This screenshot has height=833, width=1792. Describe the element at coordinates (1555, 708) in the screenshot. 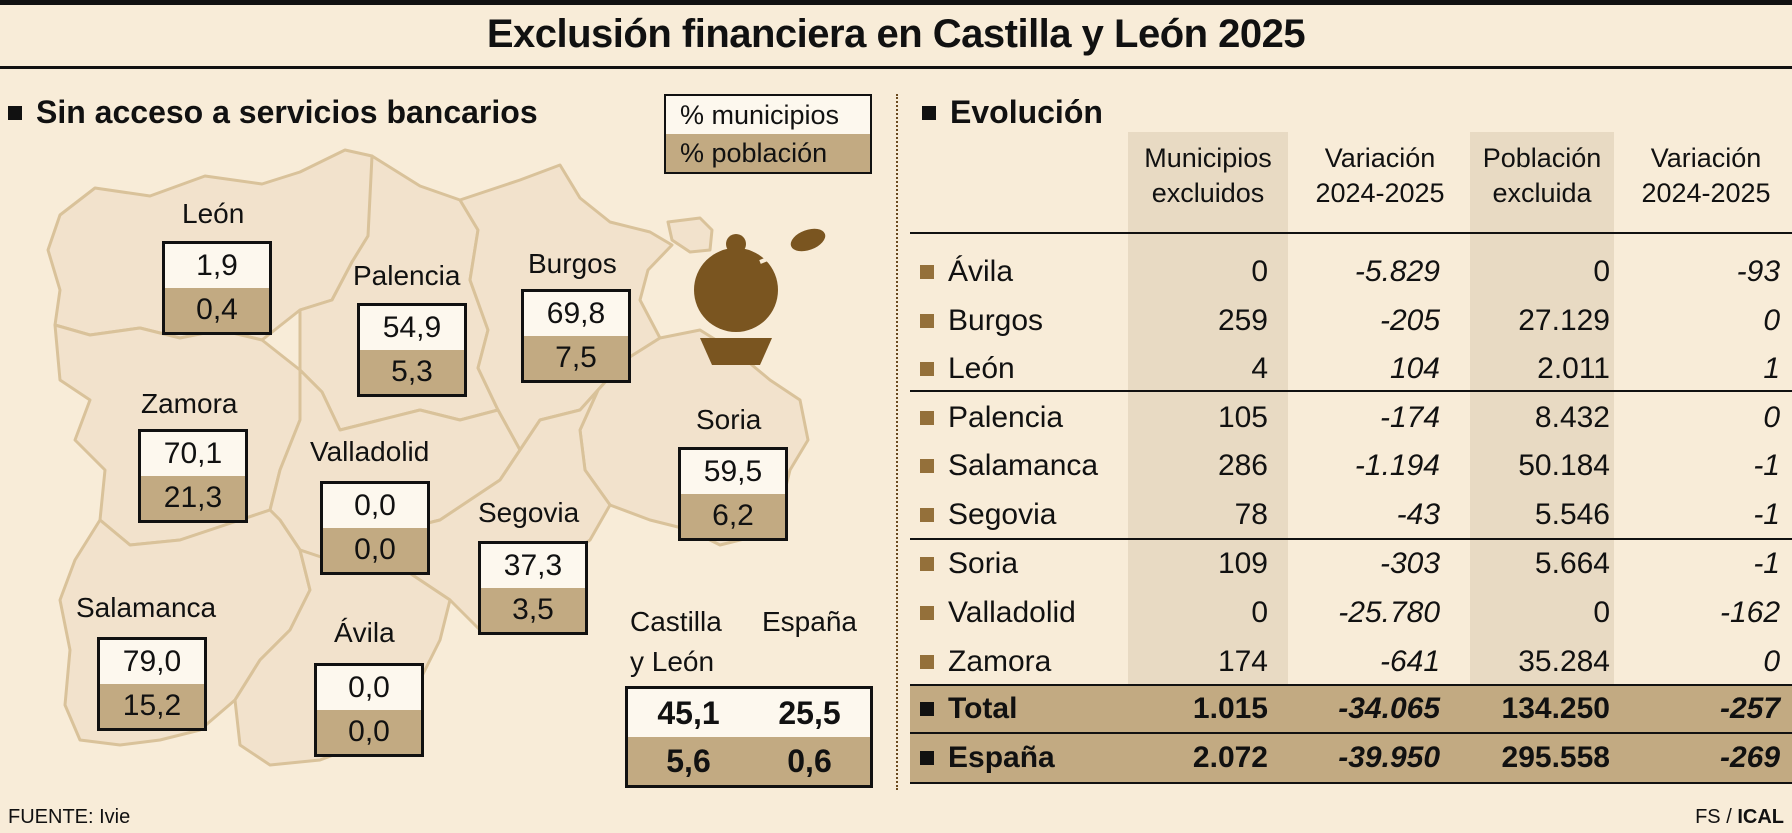

I see `cell-poblacion: 134.250` at that location.